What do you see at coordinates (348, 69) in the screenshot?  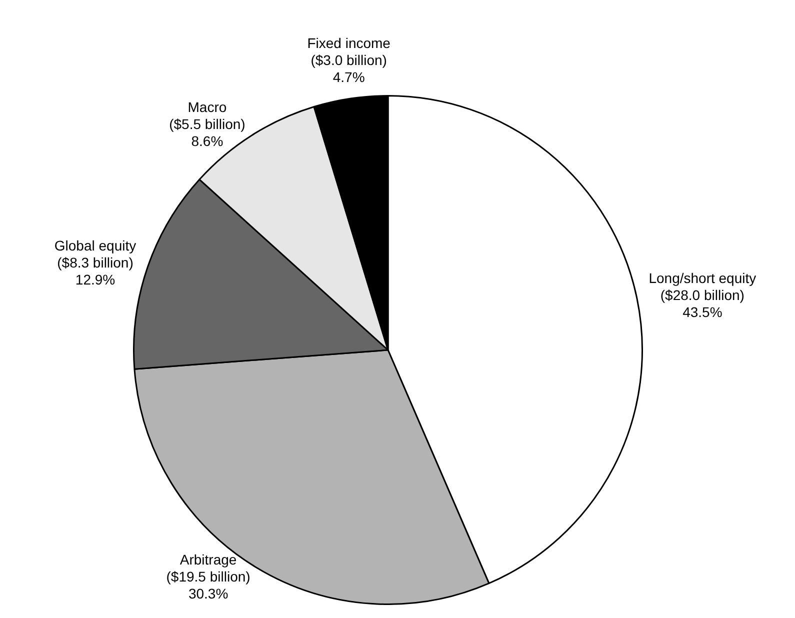 I see `data-label: ($3.0 billion) 4.7%` at bounding box center [348, 69].